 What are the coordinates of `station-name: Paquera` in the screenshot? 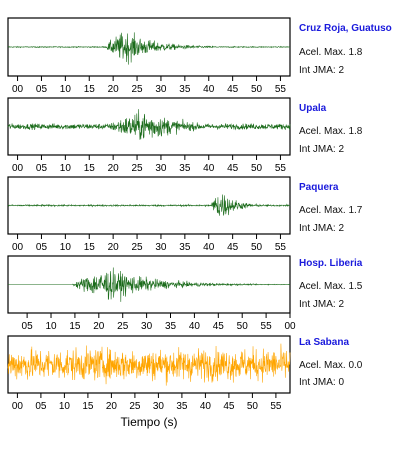 It's located at (319, 187).